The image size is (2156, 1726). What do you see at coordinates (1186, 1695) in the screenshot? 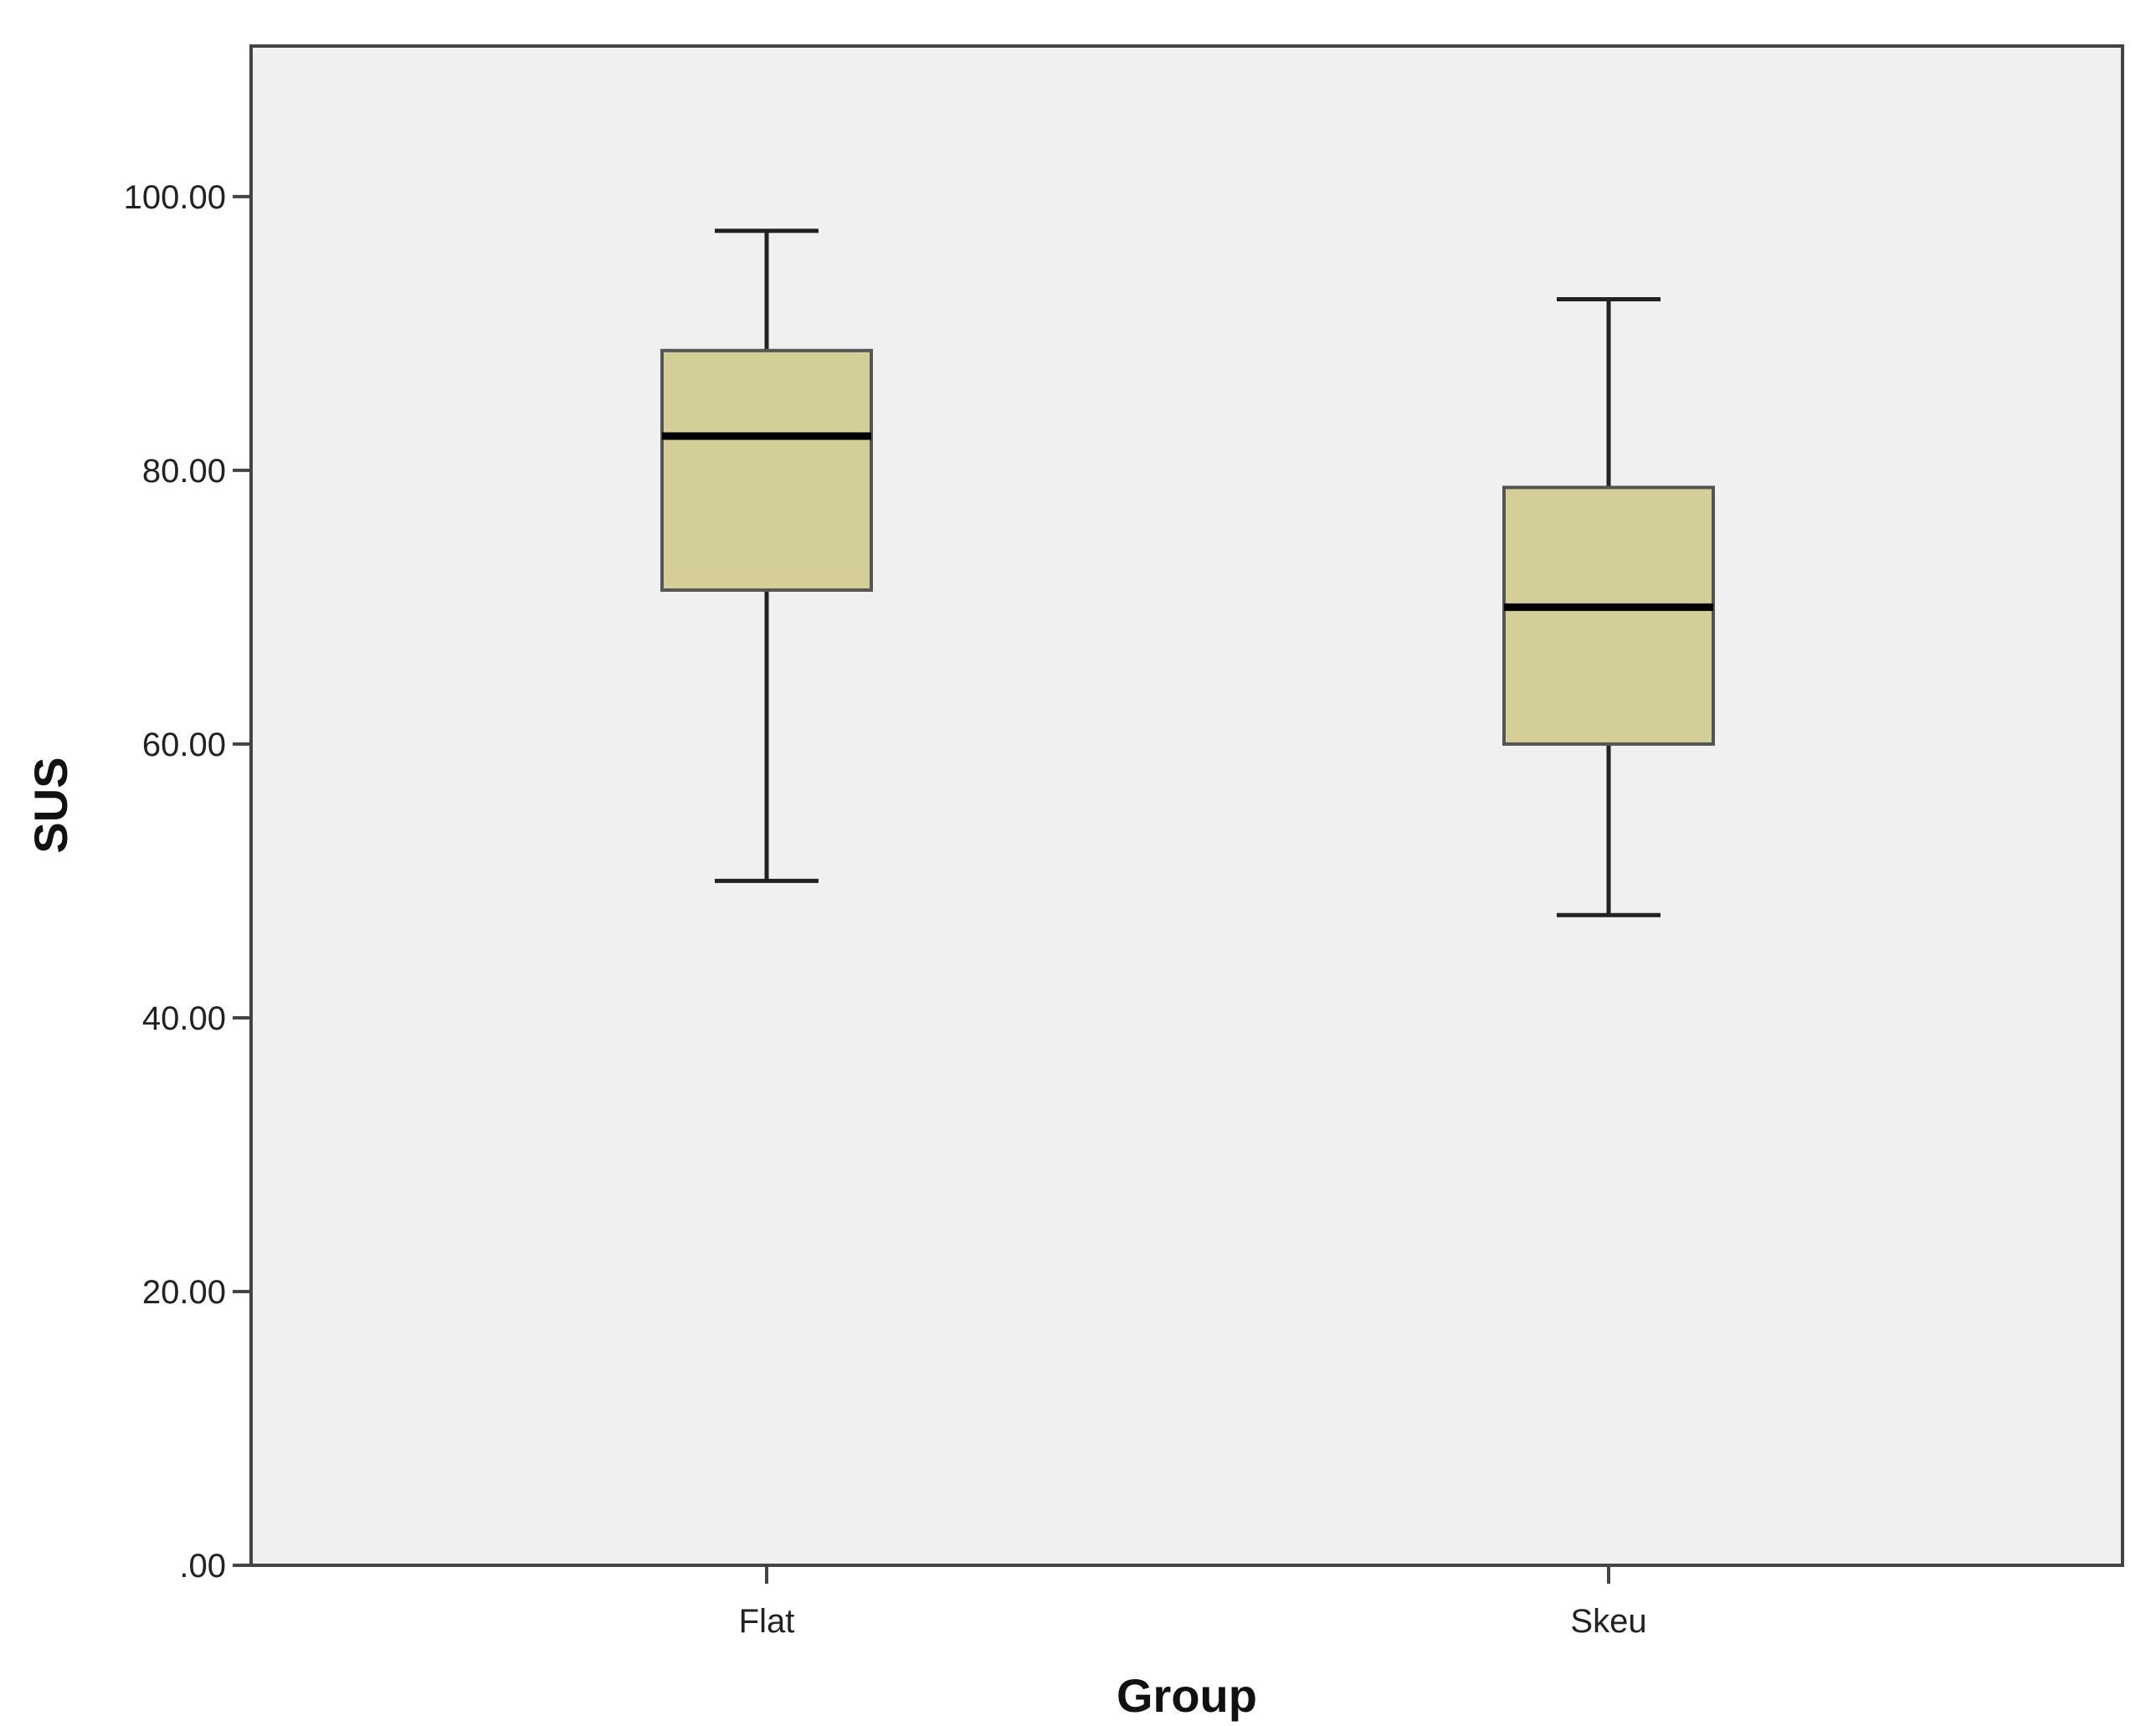
I see `x-axis-title: Group` at bounding box center [1186, 1695].